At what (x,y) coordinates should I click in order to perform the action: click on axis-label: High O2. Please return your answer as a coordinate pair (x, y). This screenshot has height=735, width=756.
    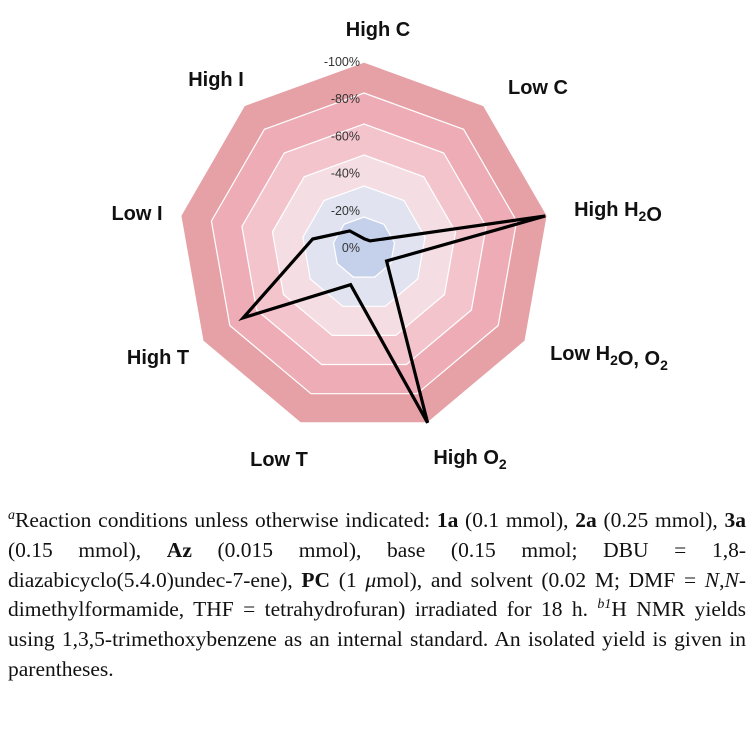
    Looking at the image, I should click on (470, 459).